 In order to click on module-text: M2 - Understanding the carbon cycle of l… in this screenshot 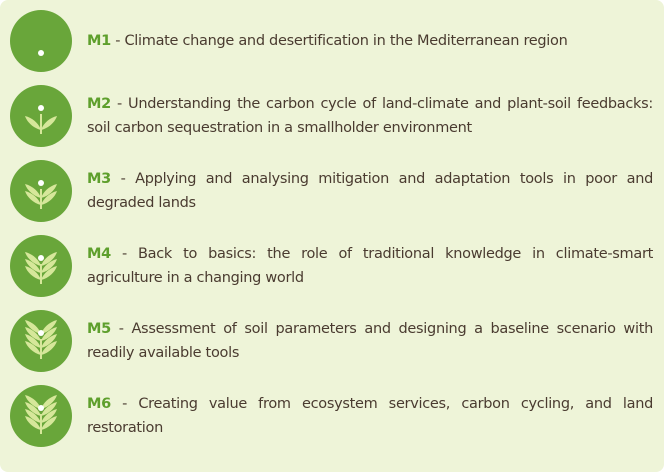, I will do `click(370, 116)`.